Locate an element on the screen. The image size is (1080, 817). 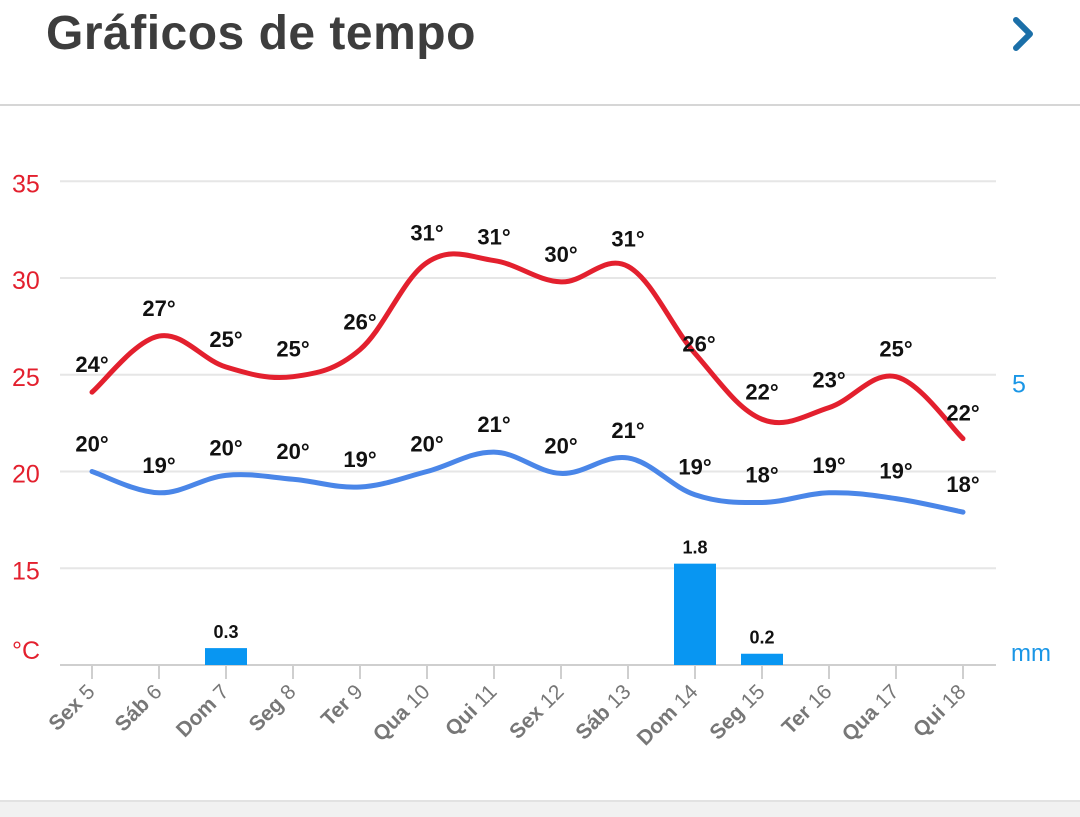
x-tick-label: Sex 5 is located at coordinates (71, 707).